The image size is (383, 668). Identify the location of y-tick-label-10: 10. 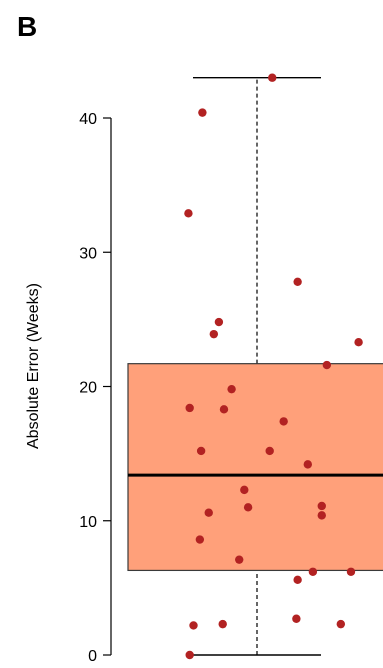
(88, 522).